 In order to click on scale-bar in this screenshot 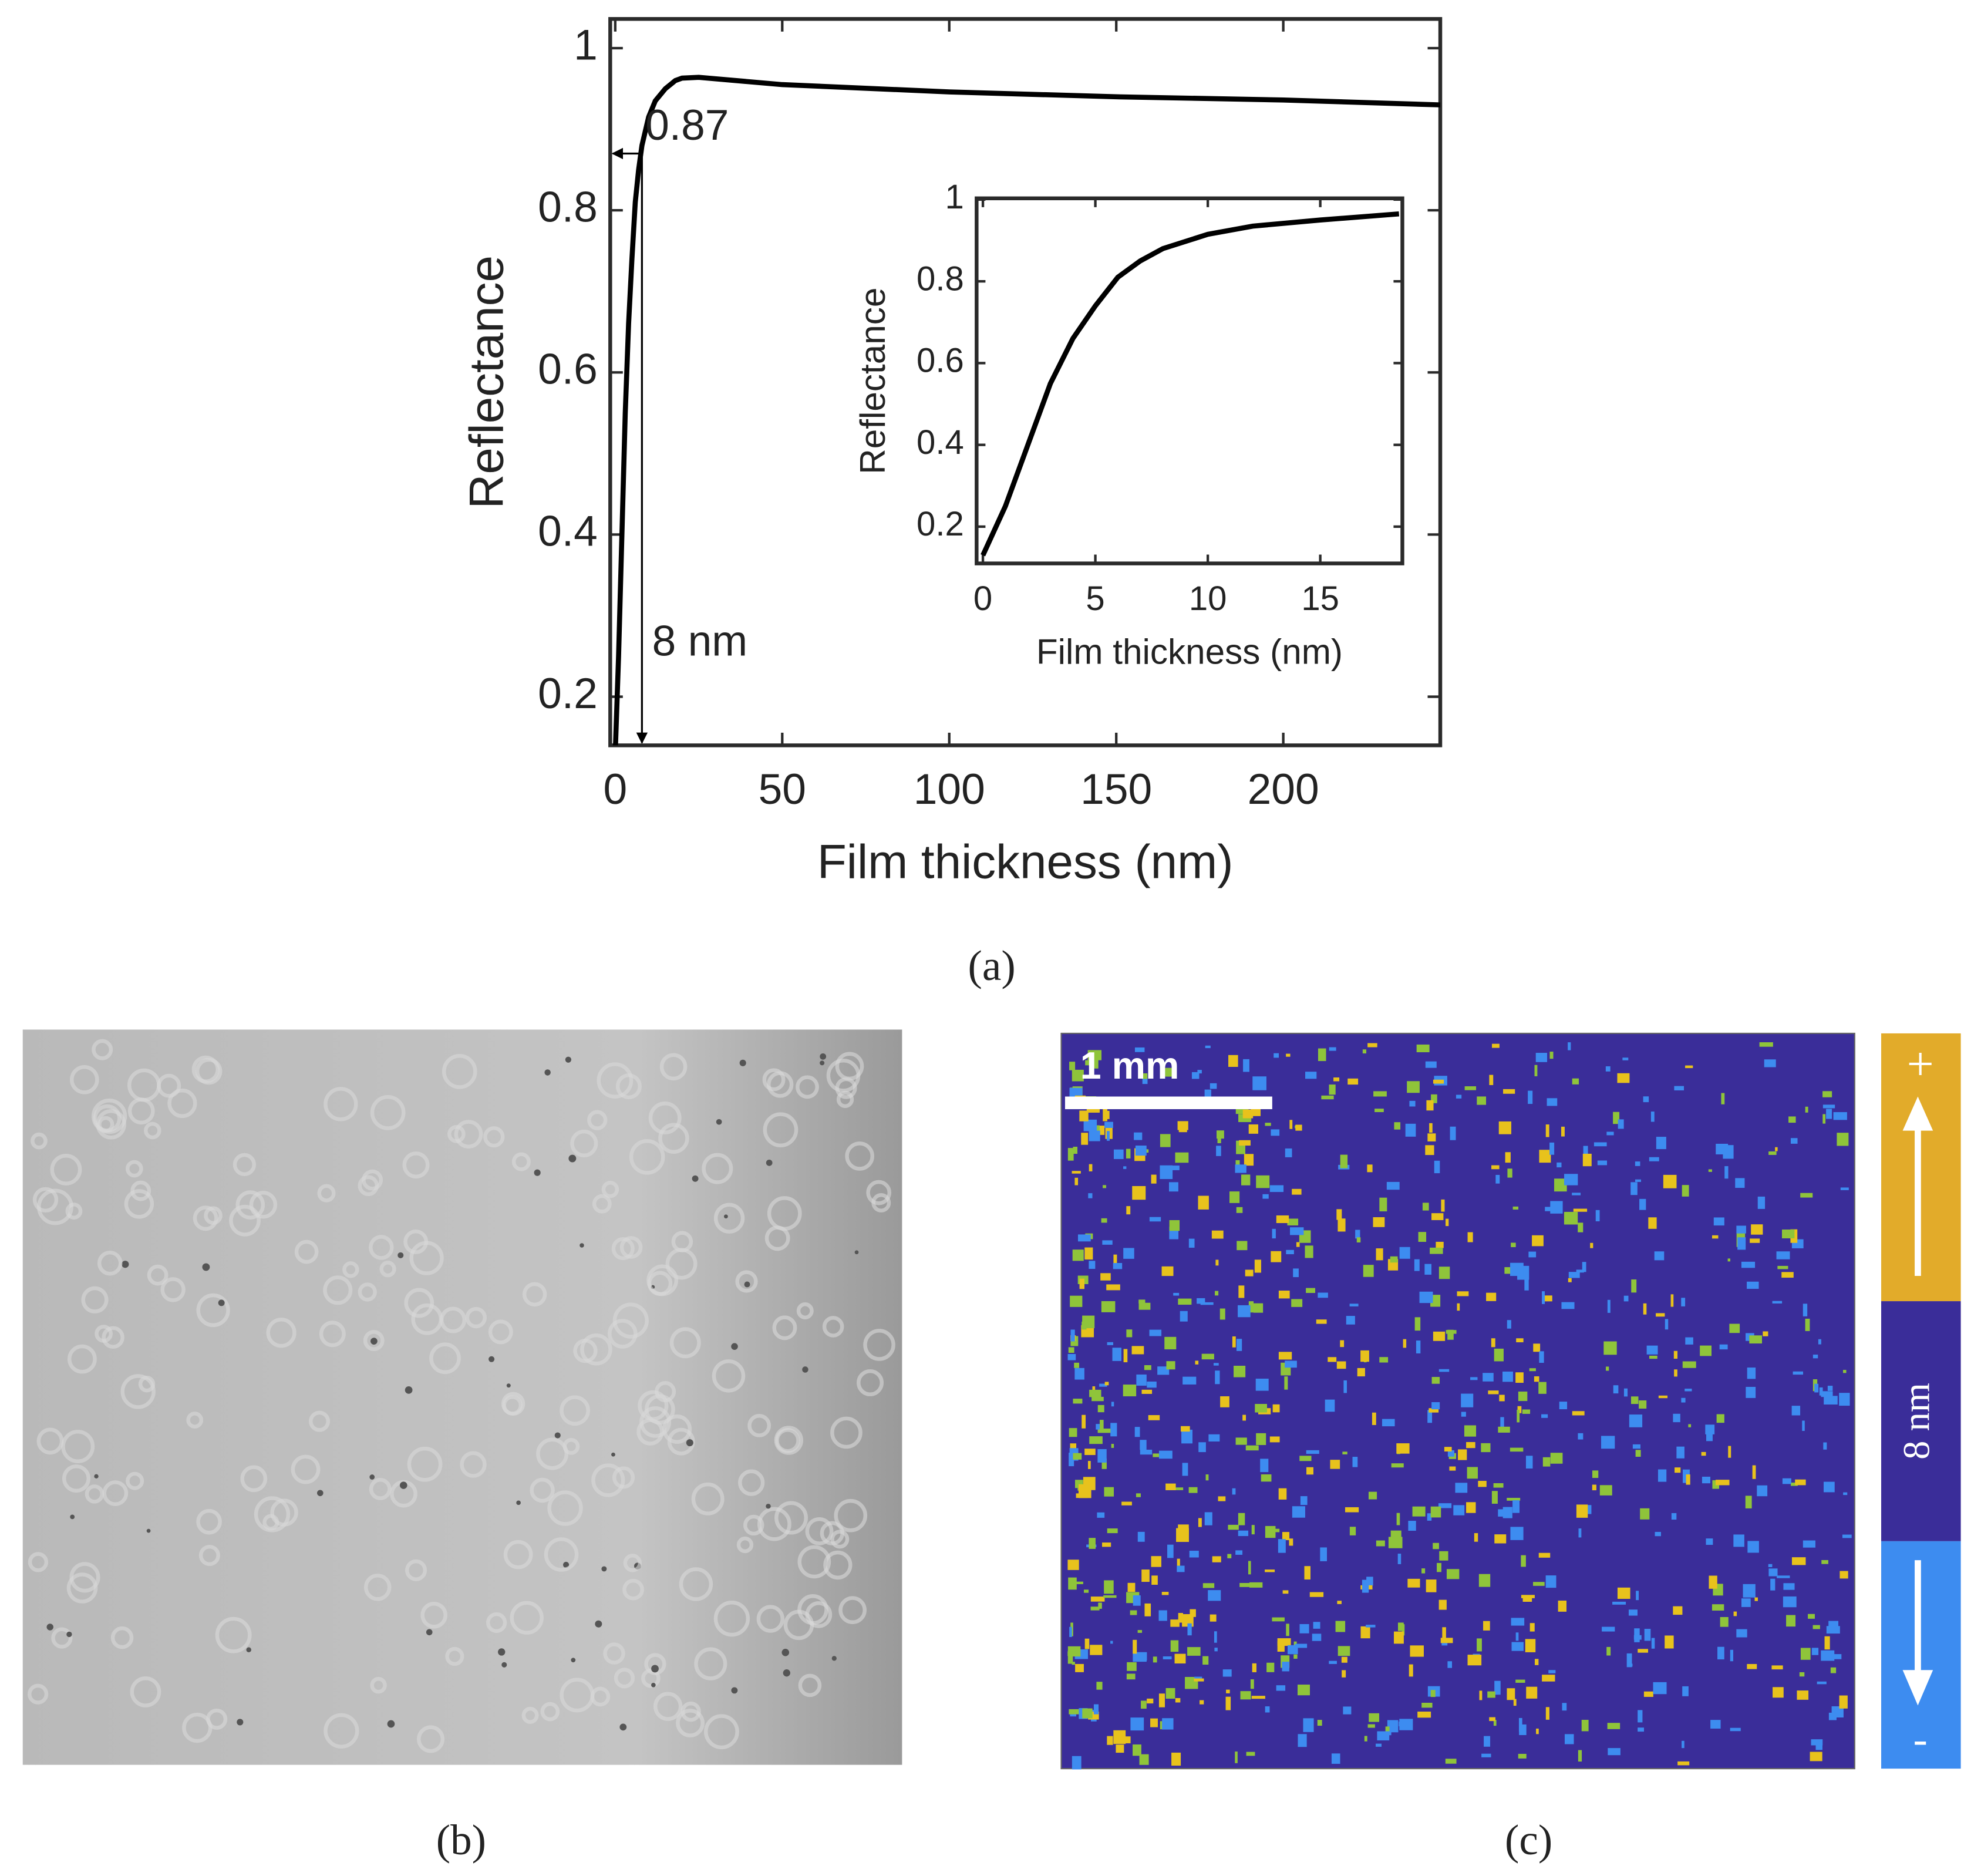, I will do `click(1168, 1103)`.